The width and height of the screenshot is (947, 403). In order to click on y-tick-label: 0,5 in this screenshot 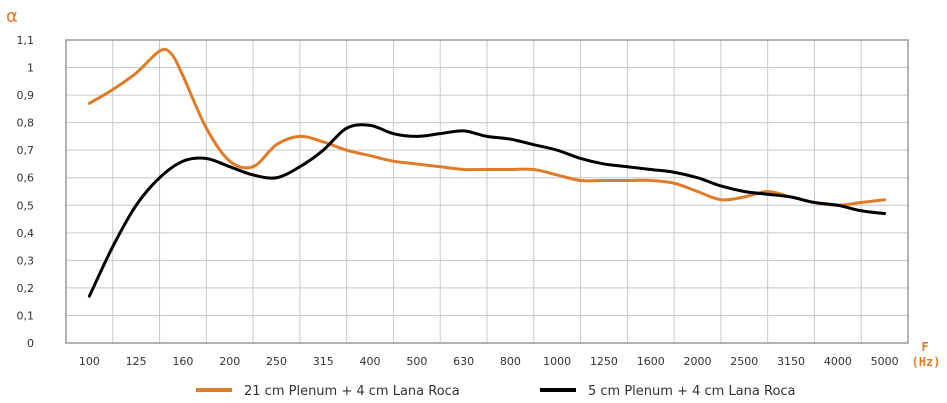, I will do `click(26, 205)`.